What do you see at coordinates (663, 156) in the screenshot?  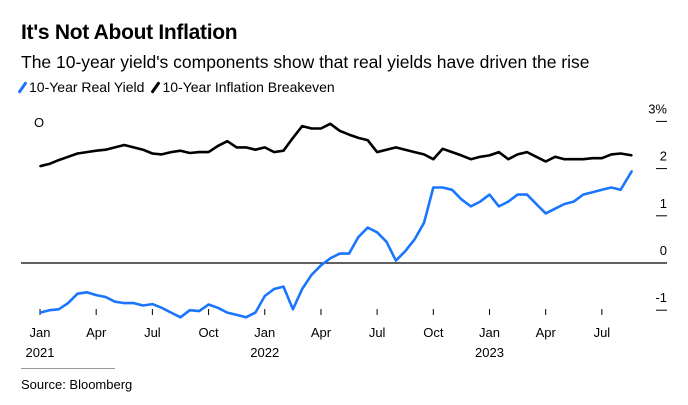 I see `y-tick-label: 2` at bounding box center [663, 156].